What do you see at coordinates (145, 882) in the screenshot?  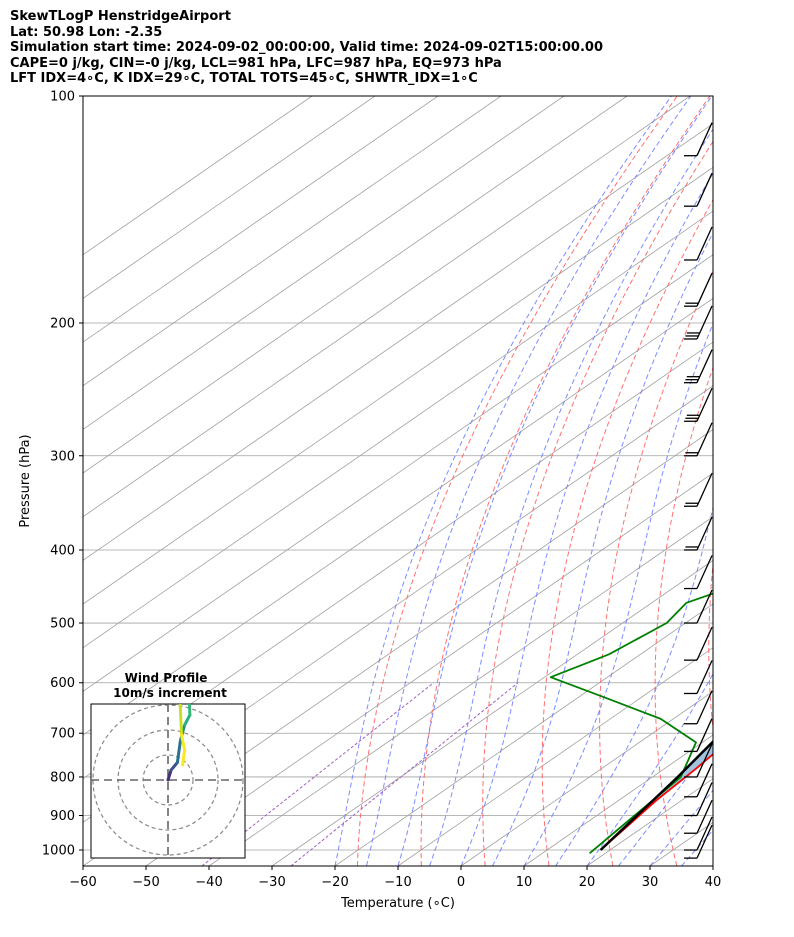 I see `x-tick-label: −50` at bounding box center [145, 882].